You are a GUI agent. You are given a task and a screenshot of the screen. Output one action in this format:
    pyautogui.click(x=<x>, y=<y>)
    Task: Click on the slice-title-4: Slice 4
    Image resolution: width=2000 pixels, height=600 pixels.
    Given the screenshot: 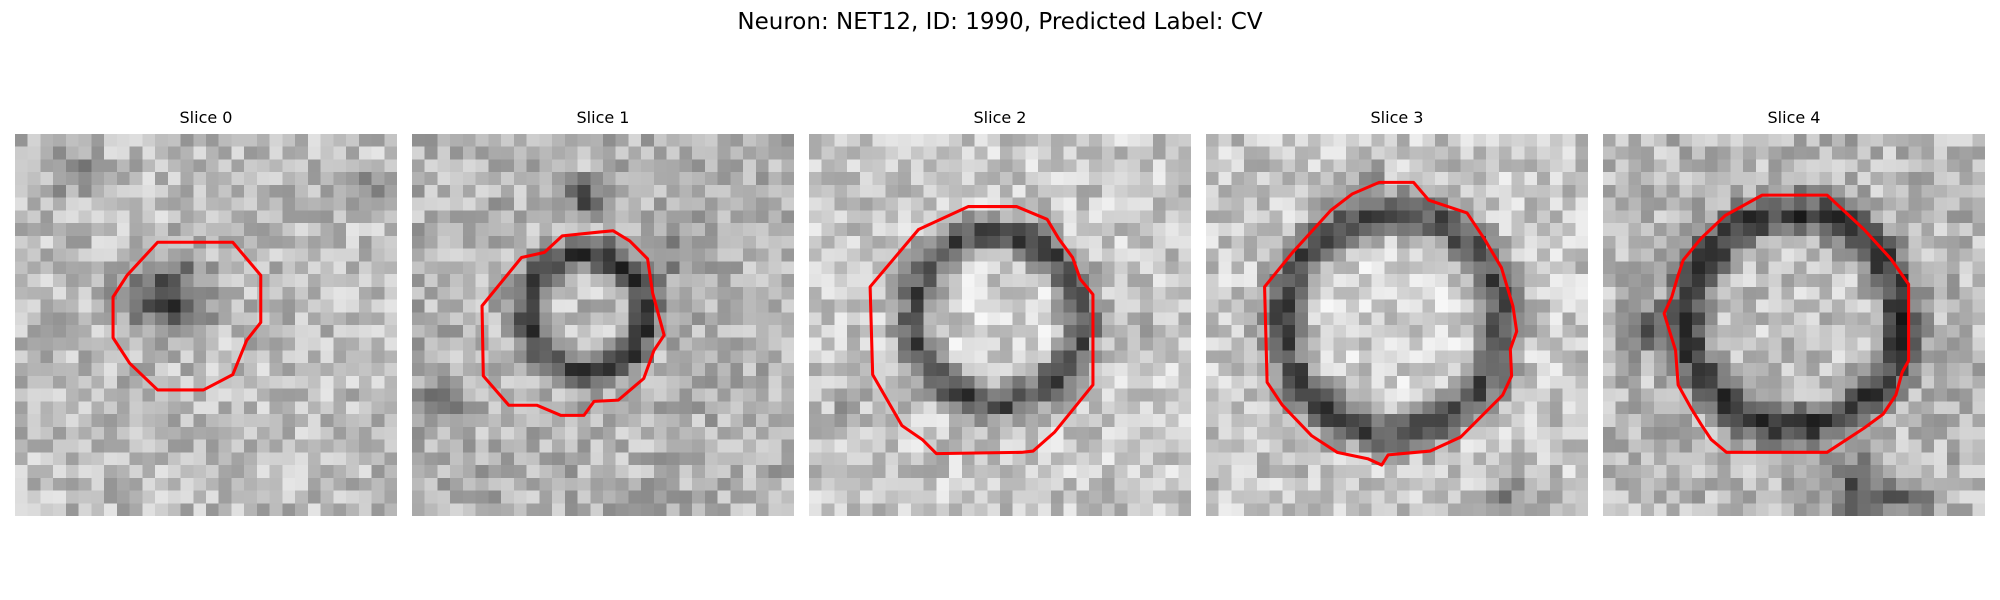 What is the action you would take?
    pyautogui.click(x=1794, y=117)
    